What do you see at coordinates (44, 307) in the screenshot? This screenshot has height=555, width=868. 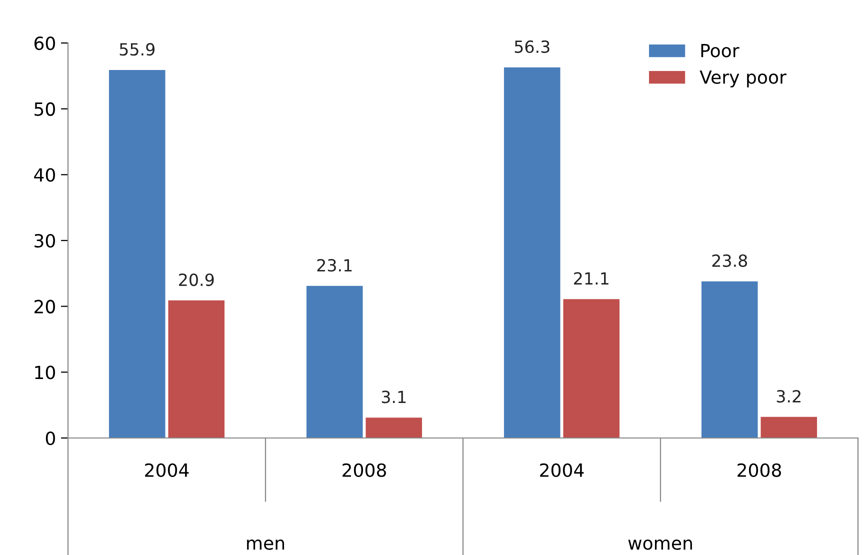 I see `y-tick-label: 20` at bounding box center [44, 307].